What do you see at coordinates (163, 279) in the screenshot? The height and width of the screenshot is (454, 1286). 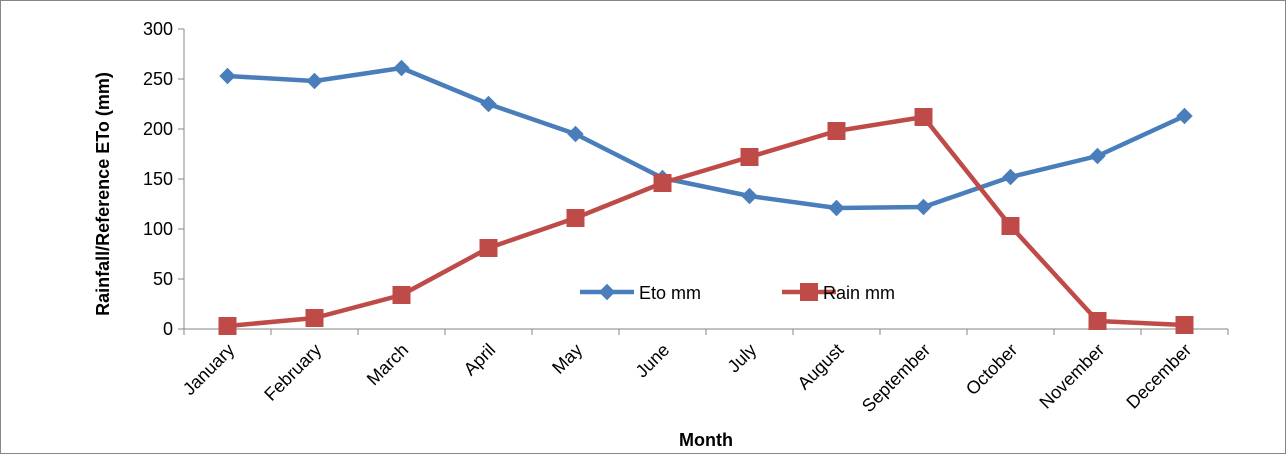 I see `y-tick-label: 50` at bounding box center [163, 279].